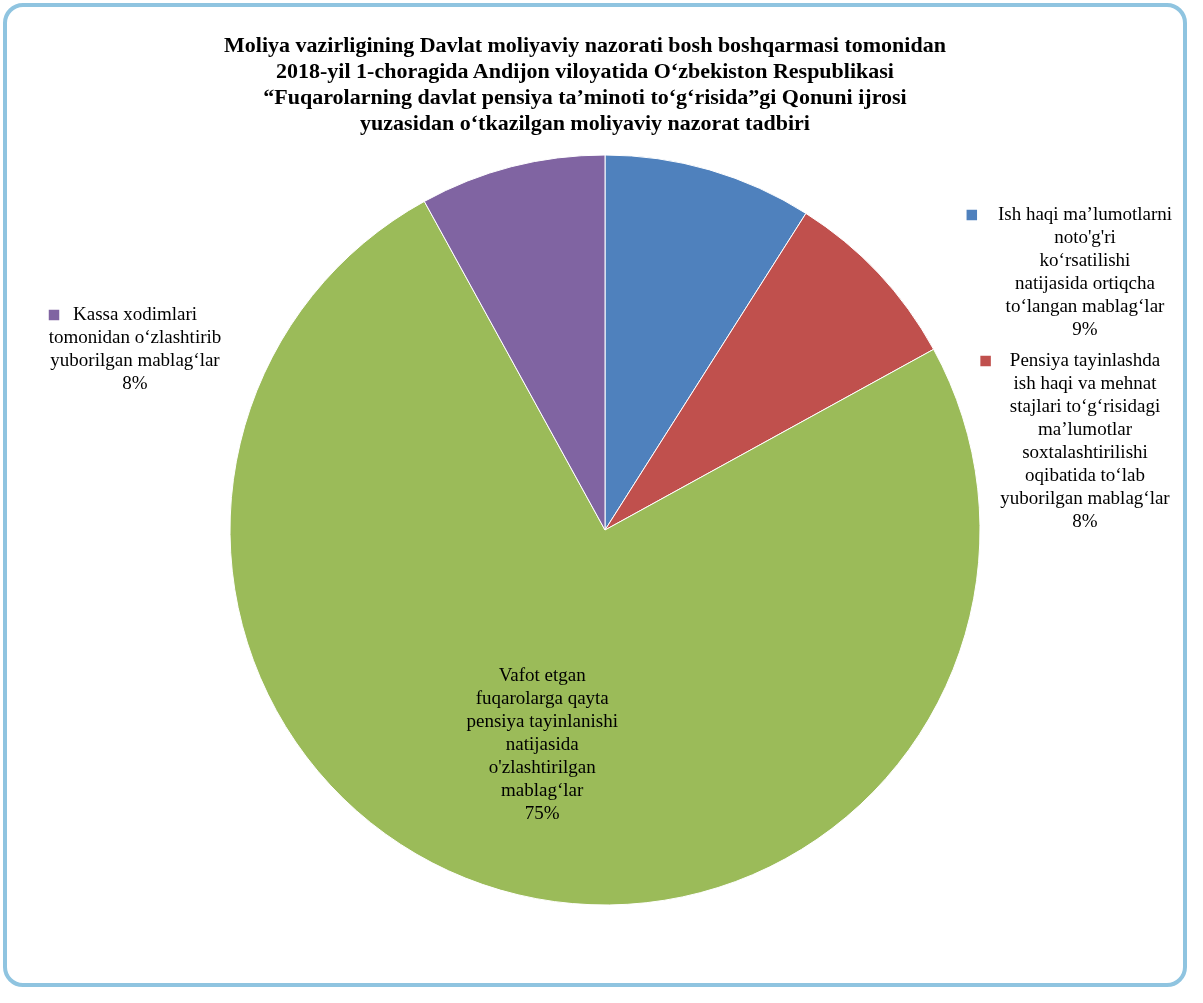 The image size is (1203, 1003). What do you see at coordinates (1085, 328) in the screenshot?
I see `data-label: 9%` at bounding box center [1085, 328].